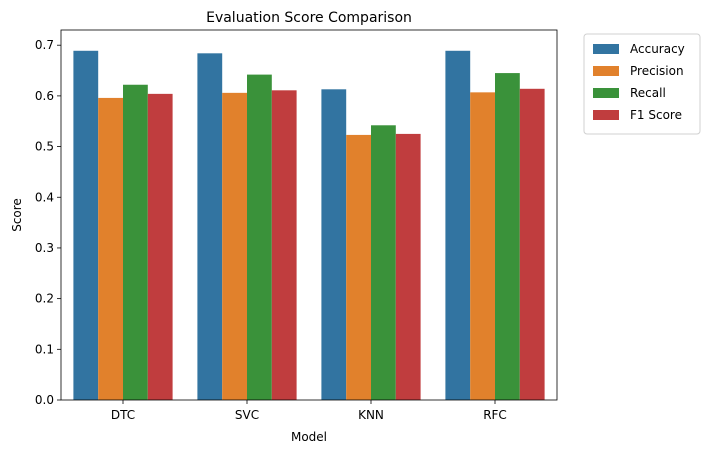 The width and height of the screenshot is (712, 453). What do you see at coordinates (44, 147) in the screenshot?
I see `y-tick-label: 0.5` at bounding box center [44, 147].